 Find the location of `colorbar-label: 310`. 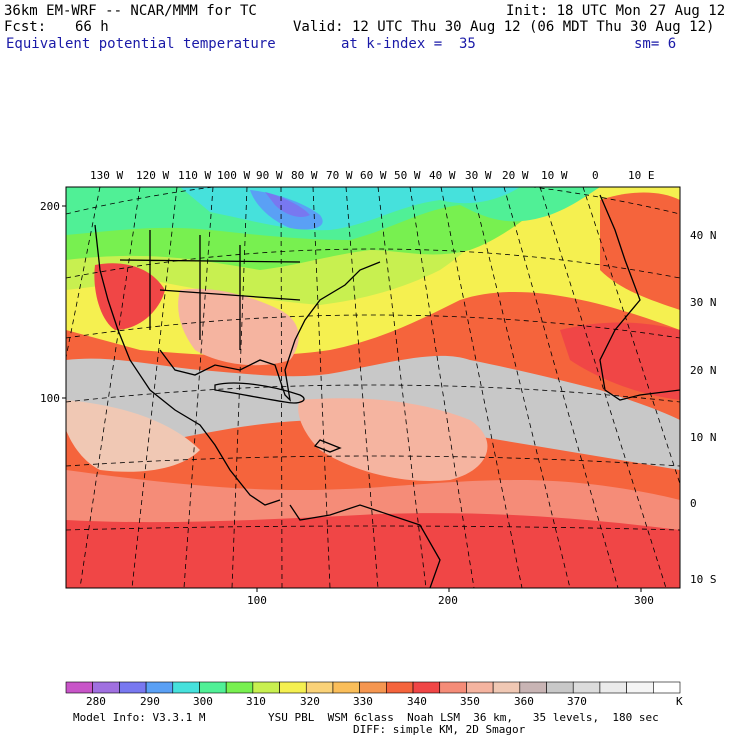

colorbar-label: 310 is located at coordinates (256, 701).